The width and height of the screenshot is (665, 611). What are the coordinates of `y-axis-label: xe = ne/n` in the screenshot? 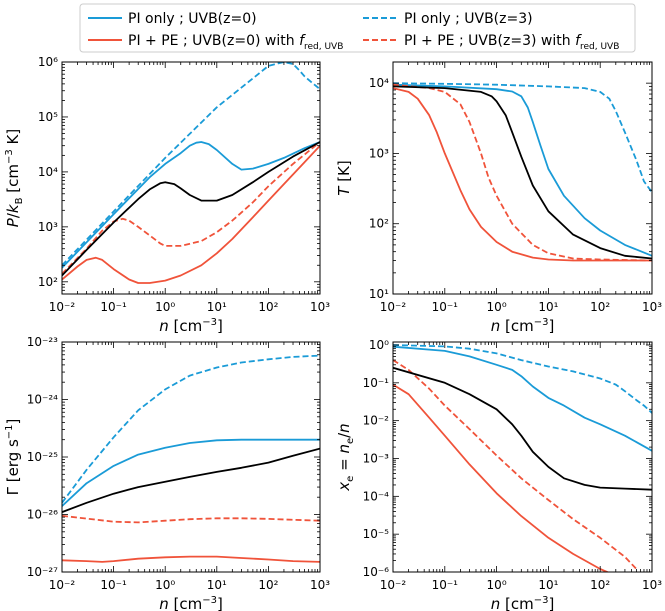 It's located at (345, 457).